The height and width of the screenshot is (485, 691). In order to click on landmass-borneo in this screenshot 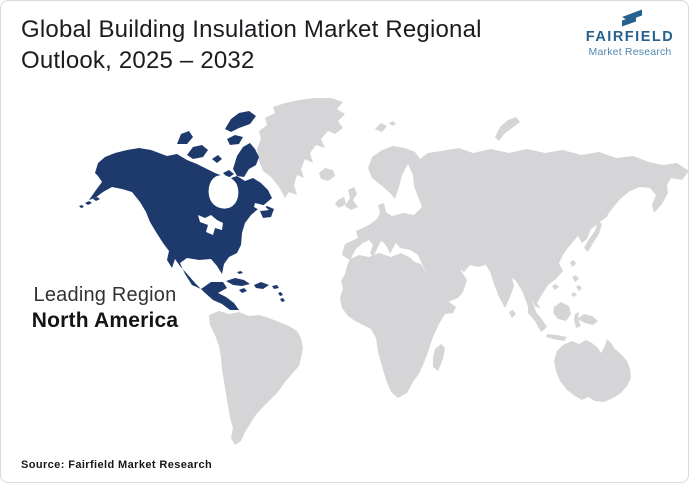, I will do `click(562, 311)`.